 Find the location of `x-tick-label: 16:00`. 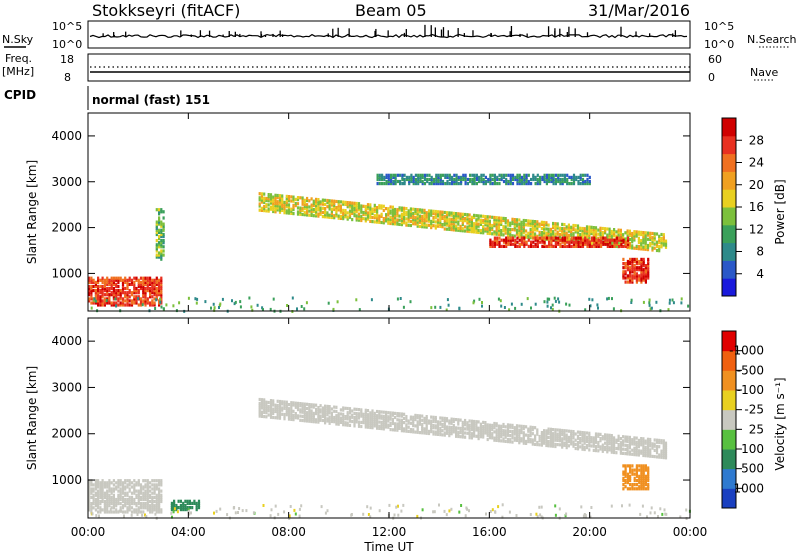

x-tick-label: 16:00 is located at coordinates (489, 532).